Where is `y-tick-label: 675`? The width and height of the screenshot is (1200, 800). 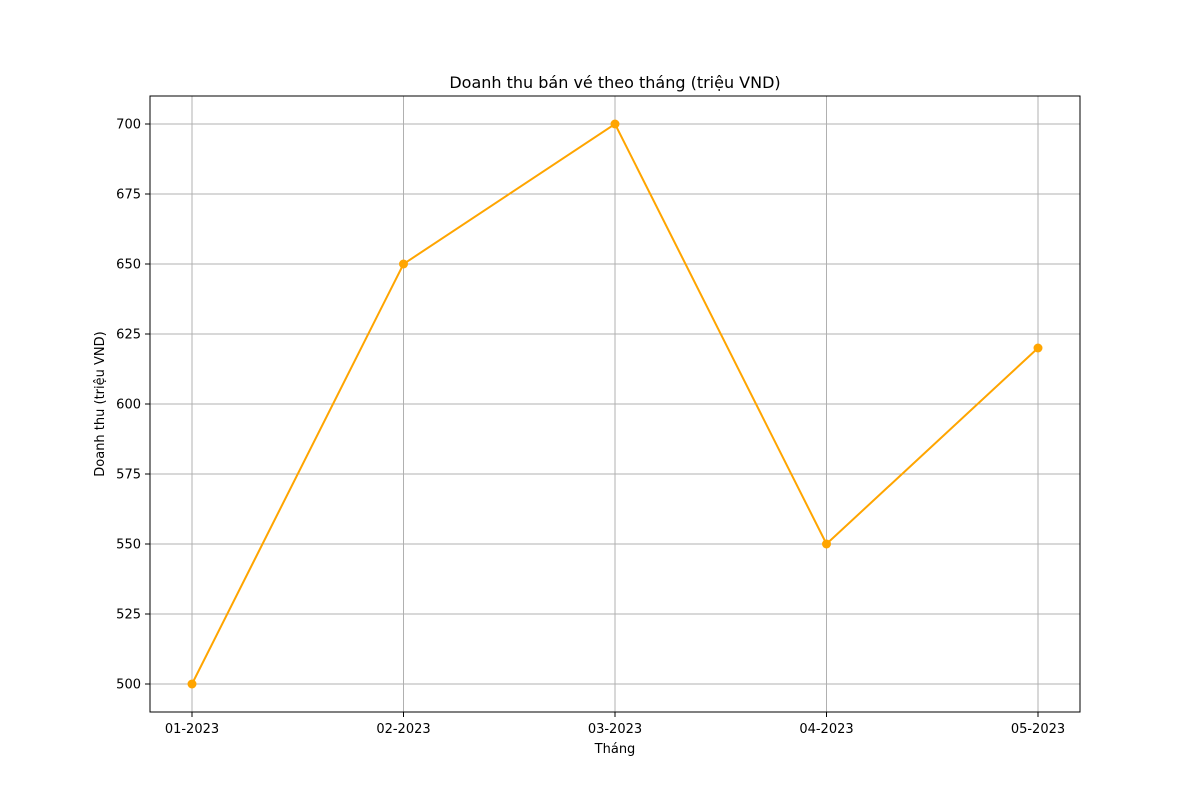 y-tick-label: 675 is located at coordinates (128, 195).